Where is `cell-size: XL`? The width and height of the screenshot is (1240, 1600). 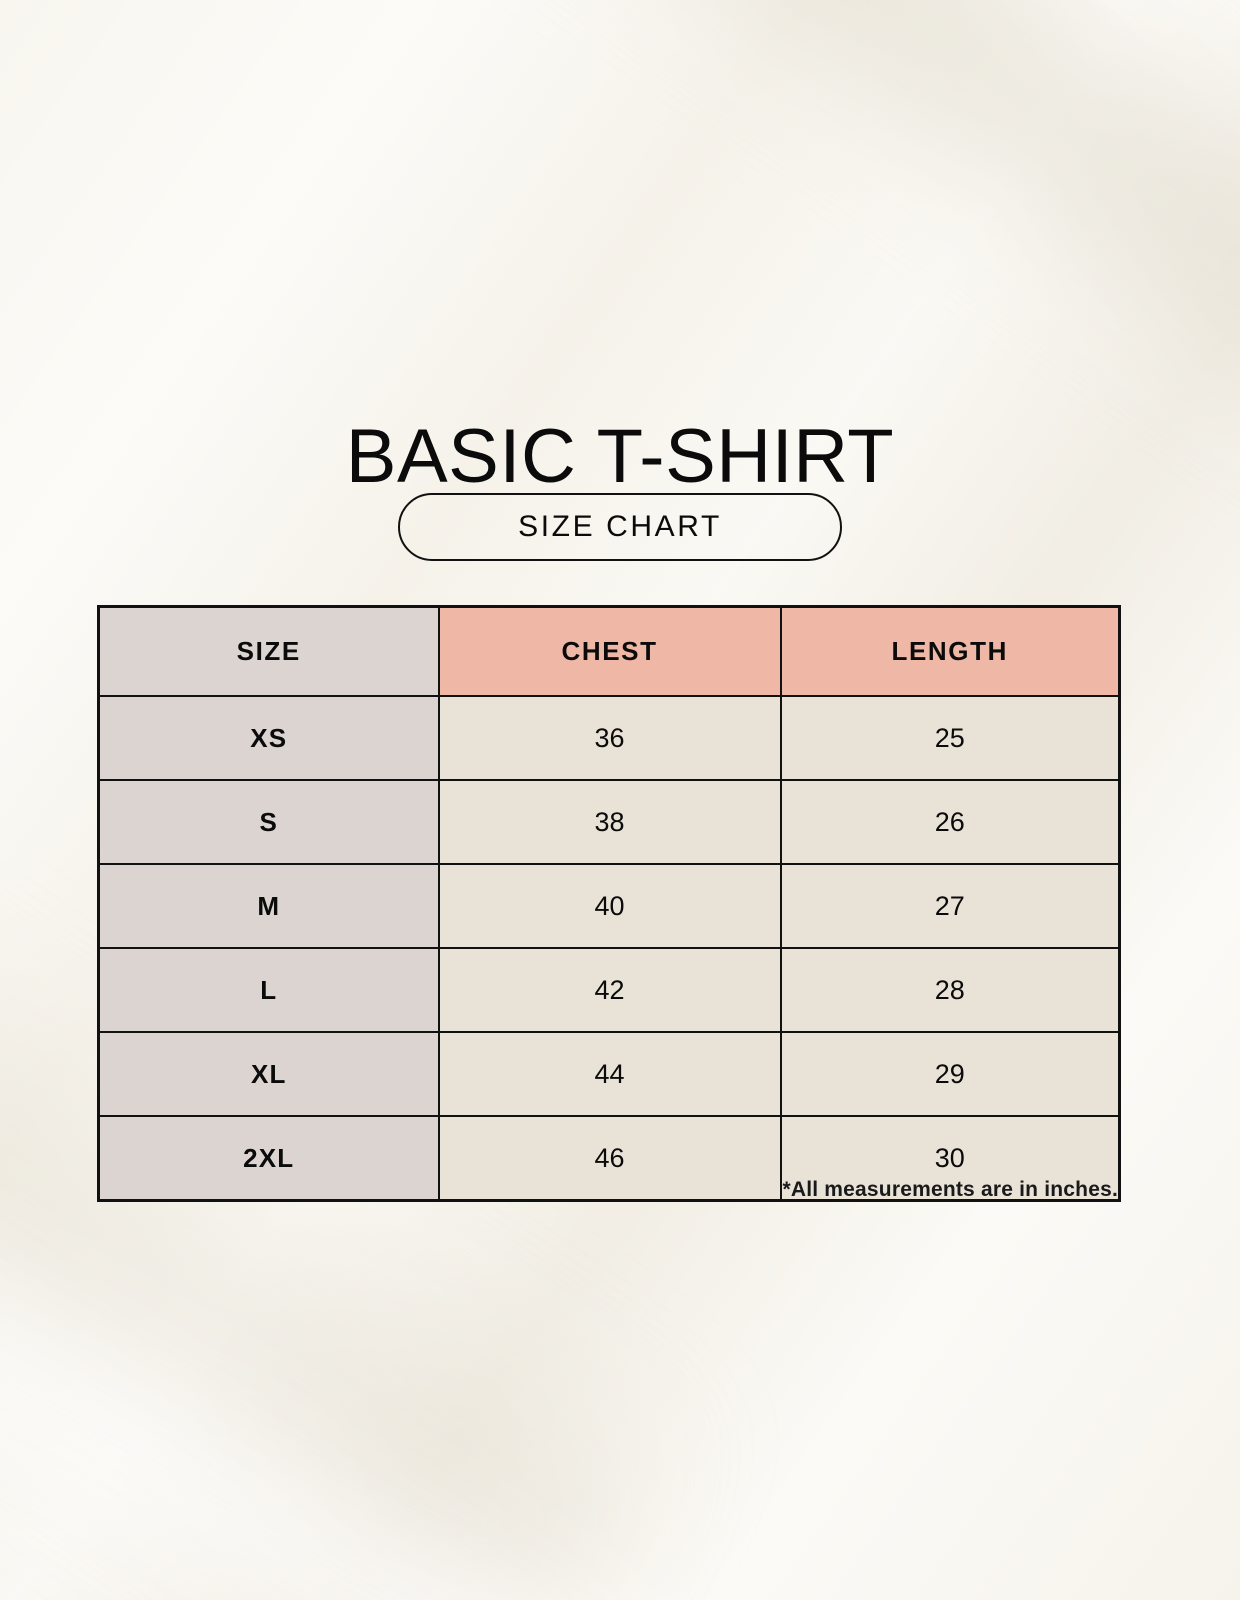 cell-size: XL is located at coordinates (268, 1074).